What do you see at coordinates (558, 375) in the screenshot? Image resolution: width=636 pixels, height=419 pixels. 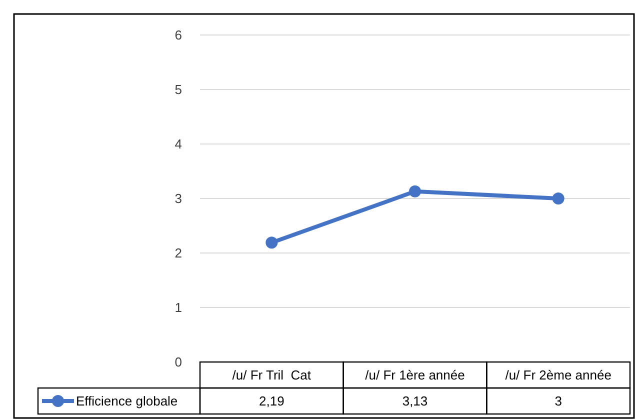 I see `x-tick-label: /u/ Fr 2ème année` at bounding box center [558, 375].